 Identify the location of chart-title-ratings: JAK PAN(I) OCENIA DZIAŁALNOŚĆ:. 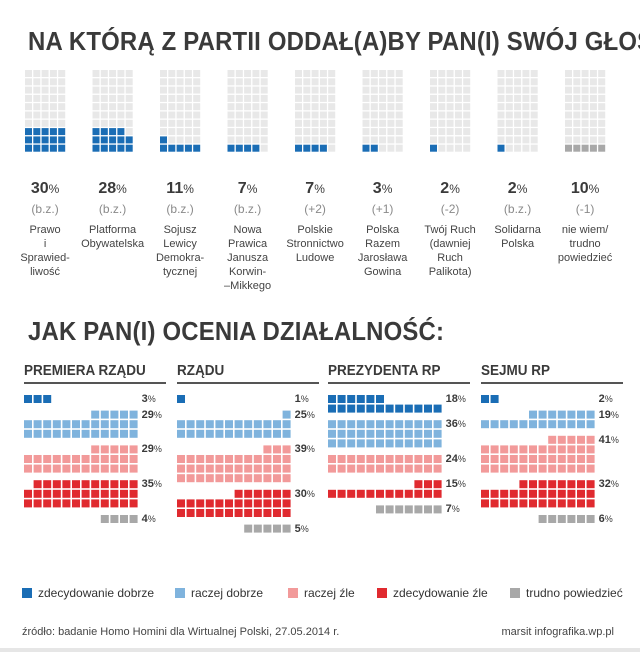
(236, 331).